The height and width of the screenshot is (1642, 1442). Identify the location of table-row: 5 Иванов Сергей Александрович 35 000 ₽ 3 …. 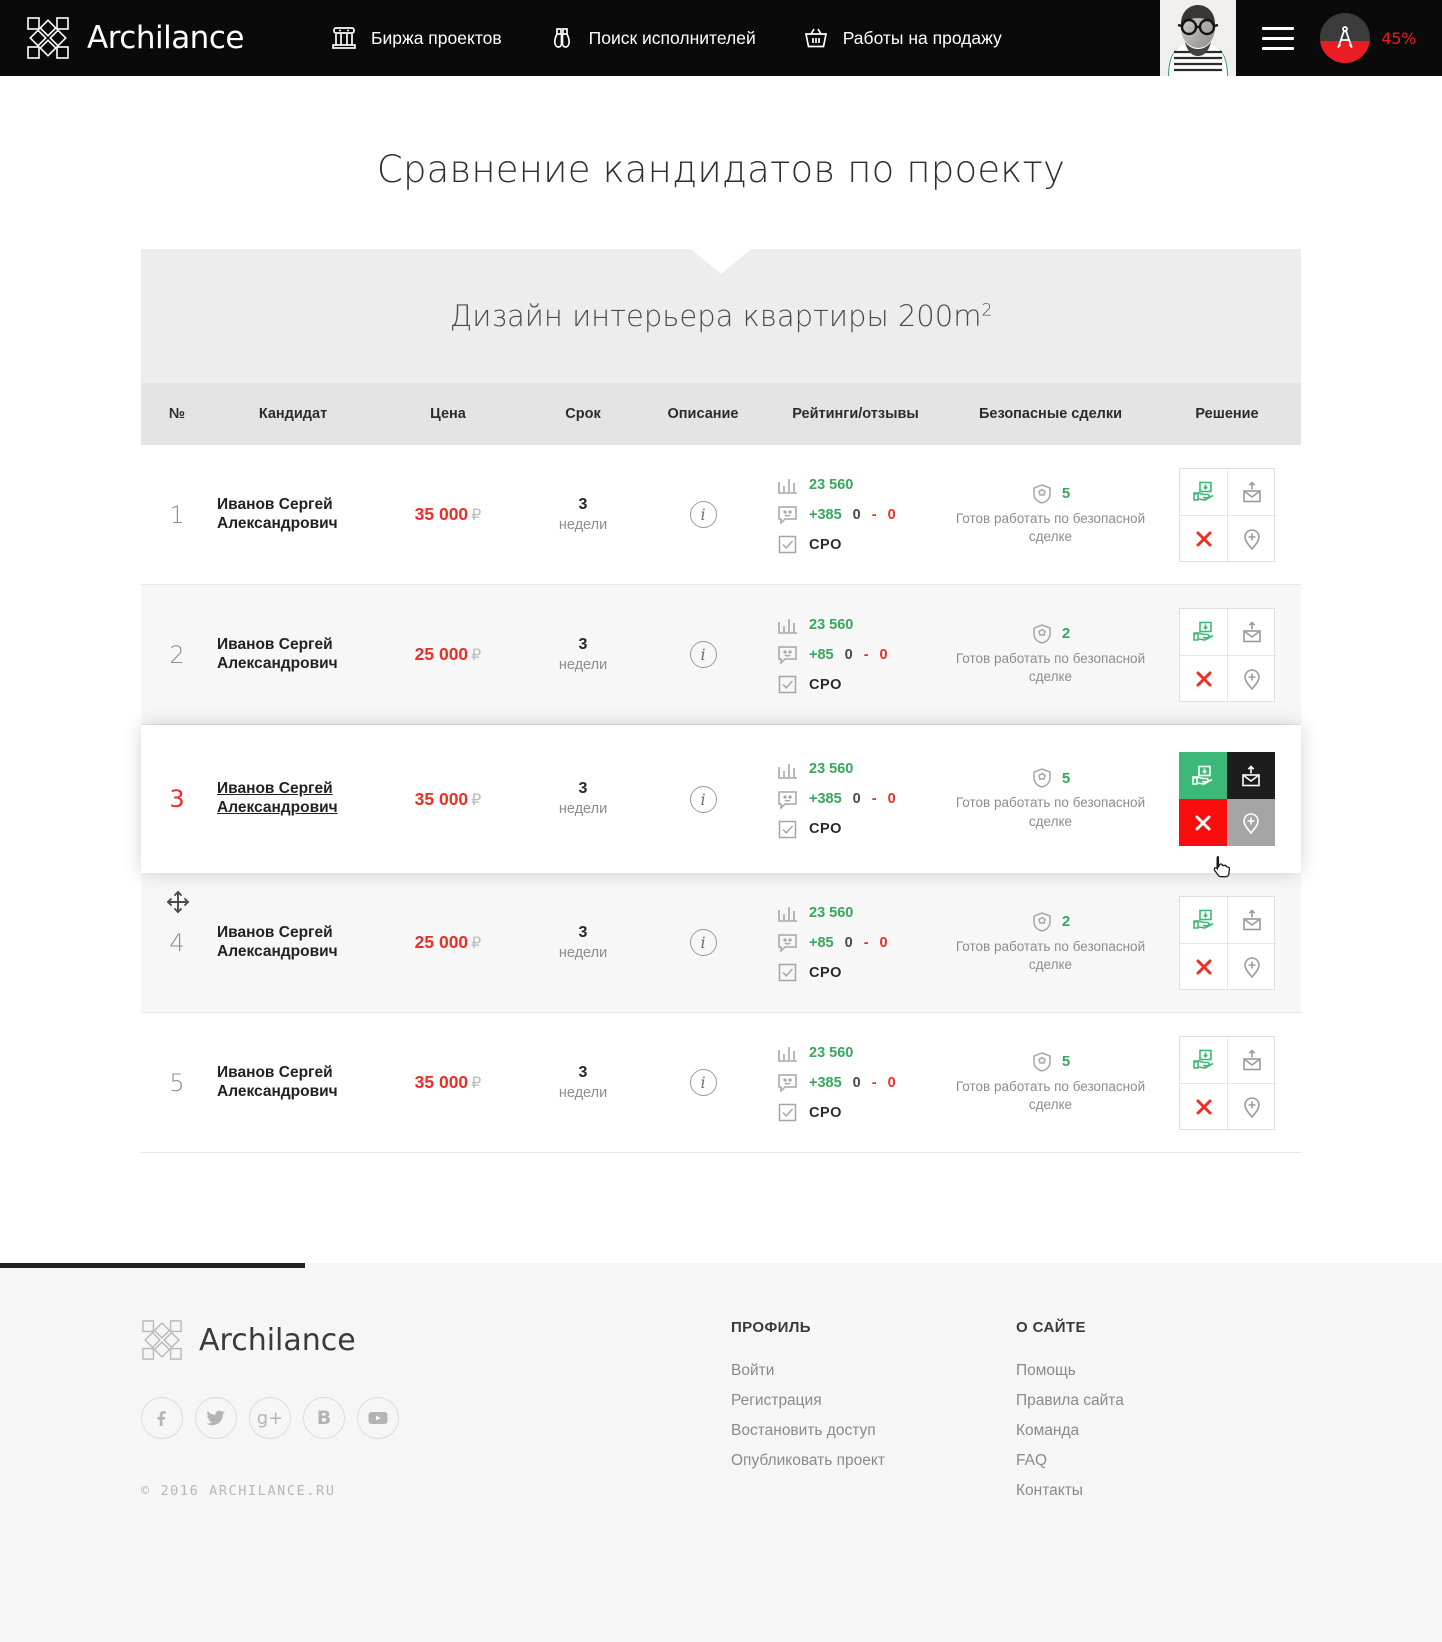
(721, 1083).